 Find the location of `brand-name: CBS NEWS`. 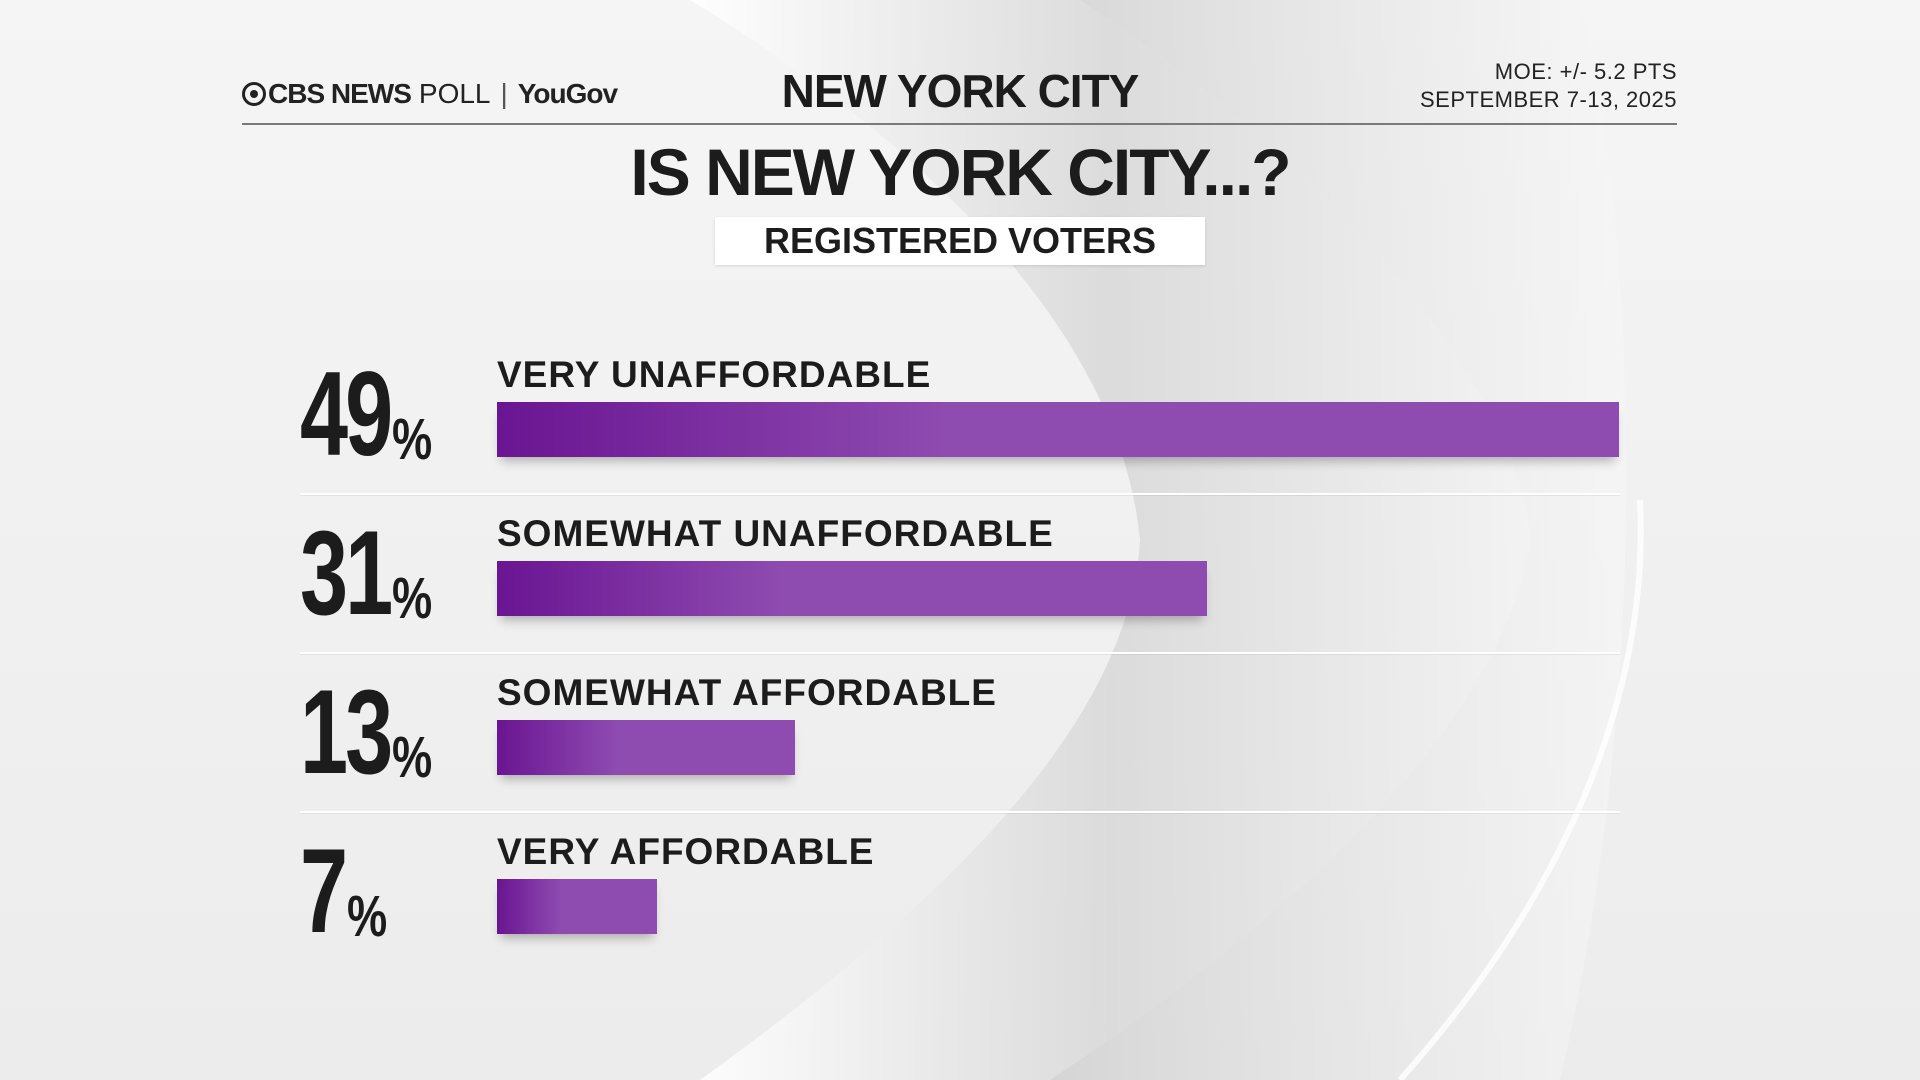

brand-name: CBS NEWS is located at coordinates (340, 93).